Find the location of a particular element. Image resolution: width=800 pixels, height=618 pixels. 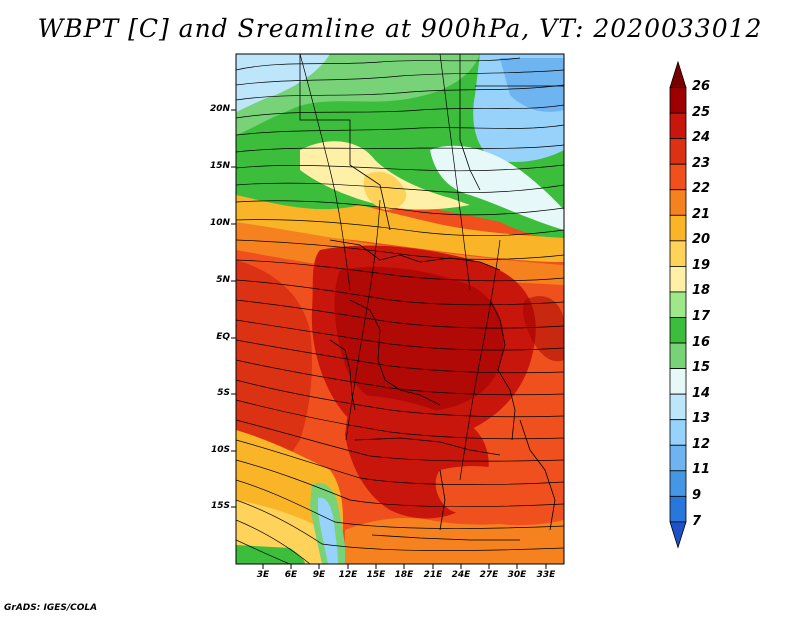

lat-label-eq: EQ is located at coordinates (223, 337).